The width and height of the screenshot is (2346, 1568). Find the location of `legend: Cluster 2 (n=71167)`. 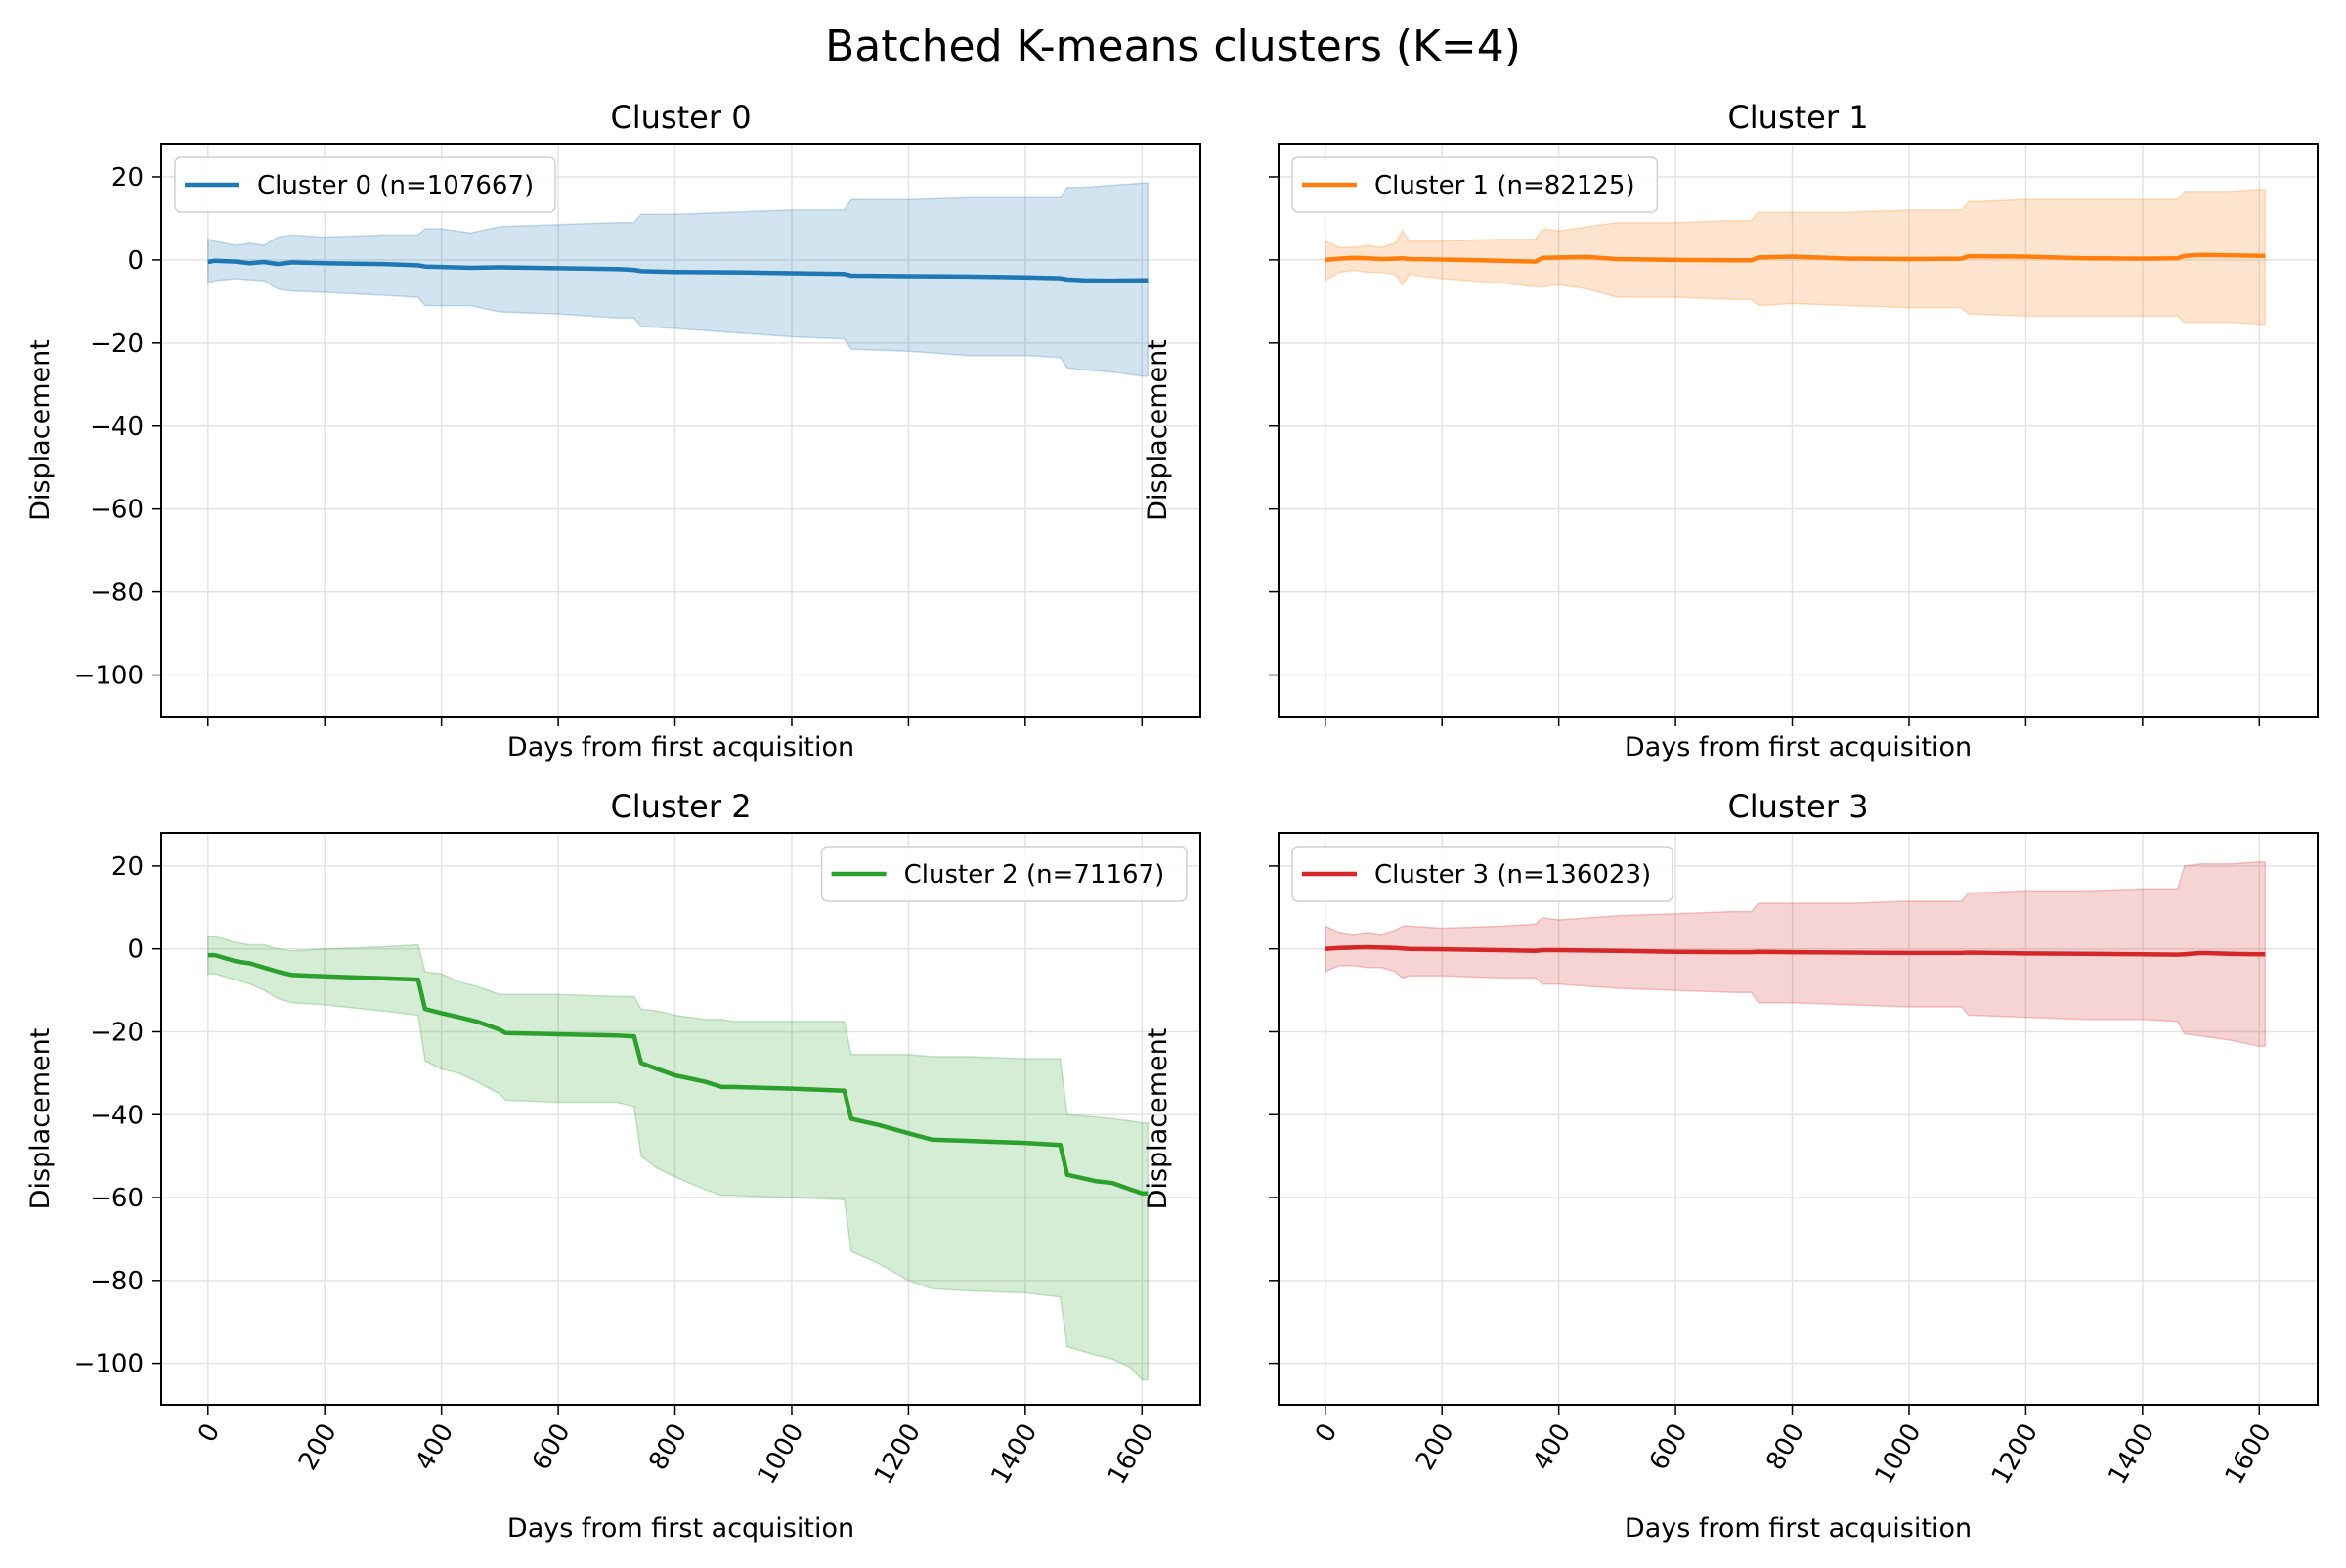

legend: Cluster 2 (n=71167) is located at coordinates (1004, 874).